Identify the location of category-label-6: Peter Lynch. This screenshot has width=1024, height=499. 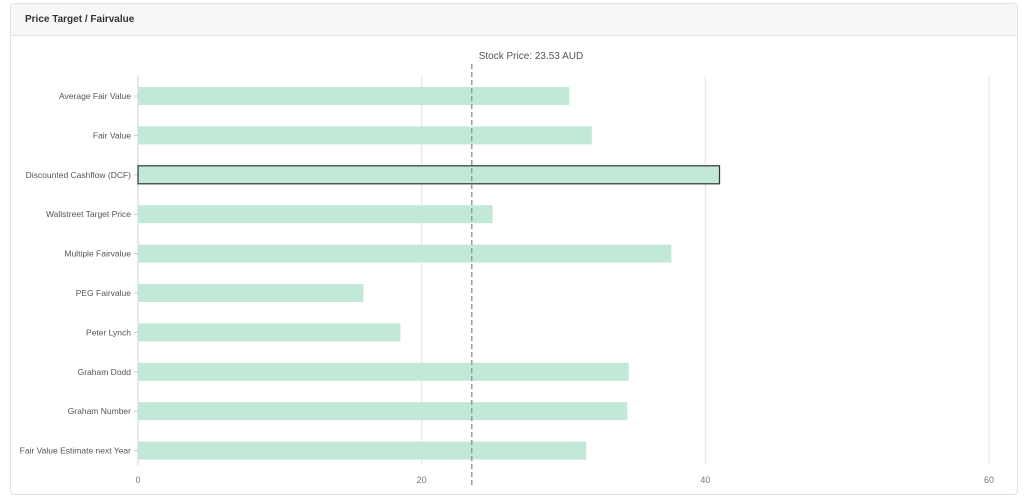
(108, 332).